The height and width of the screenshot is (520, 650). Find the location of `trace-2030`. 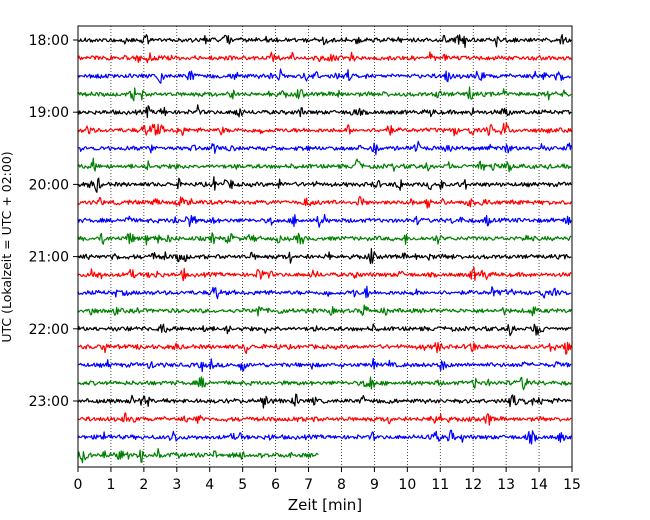

trace-2030 is located at coordinates (324, 220).